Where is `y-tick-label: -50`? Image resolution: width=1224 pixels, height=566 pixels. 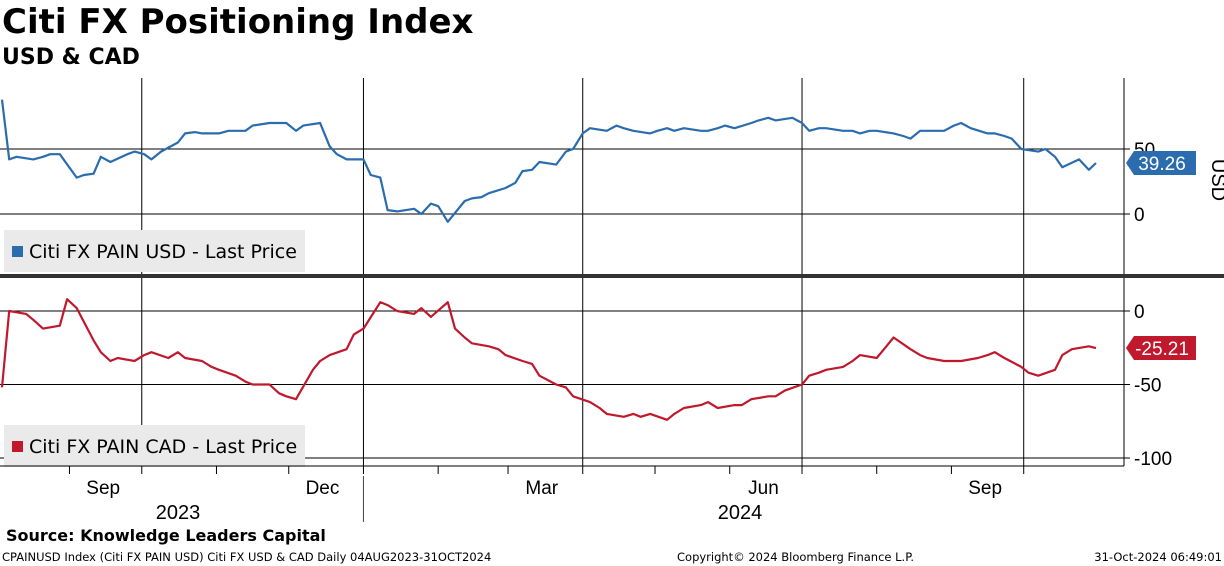
y-tick-label: -50 is located at coordinates (1147, 386).